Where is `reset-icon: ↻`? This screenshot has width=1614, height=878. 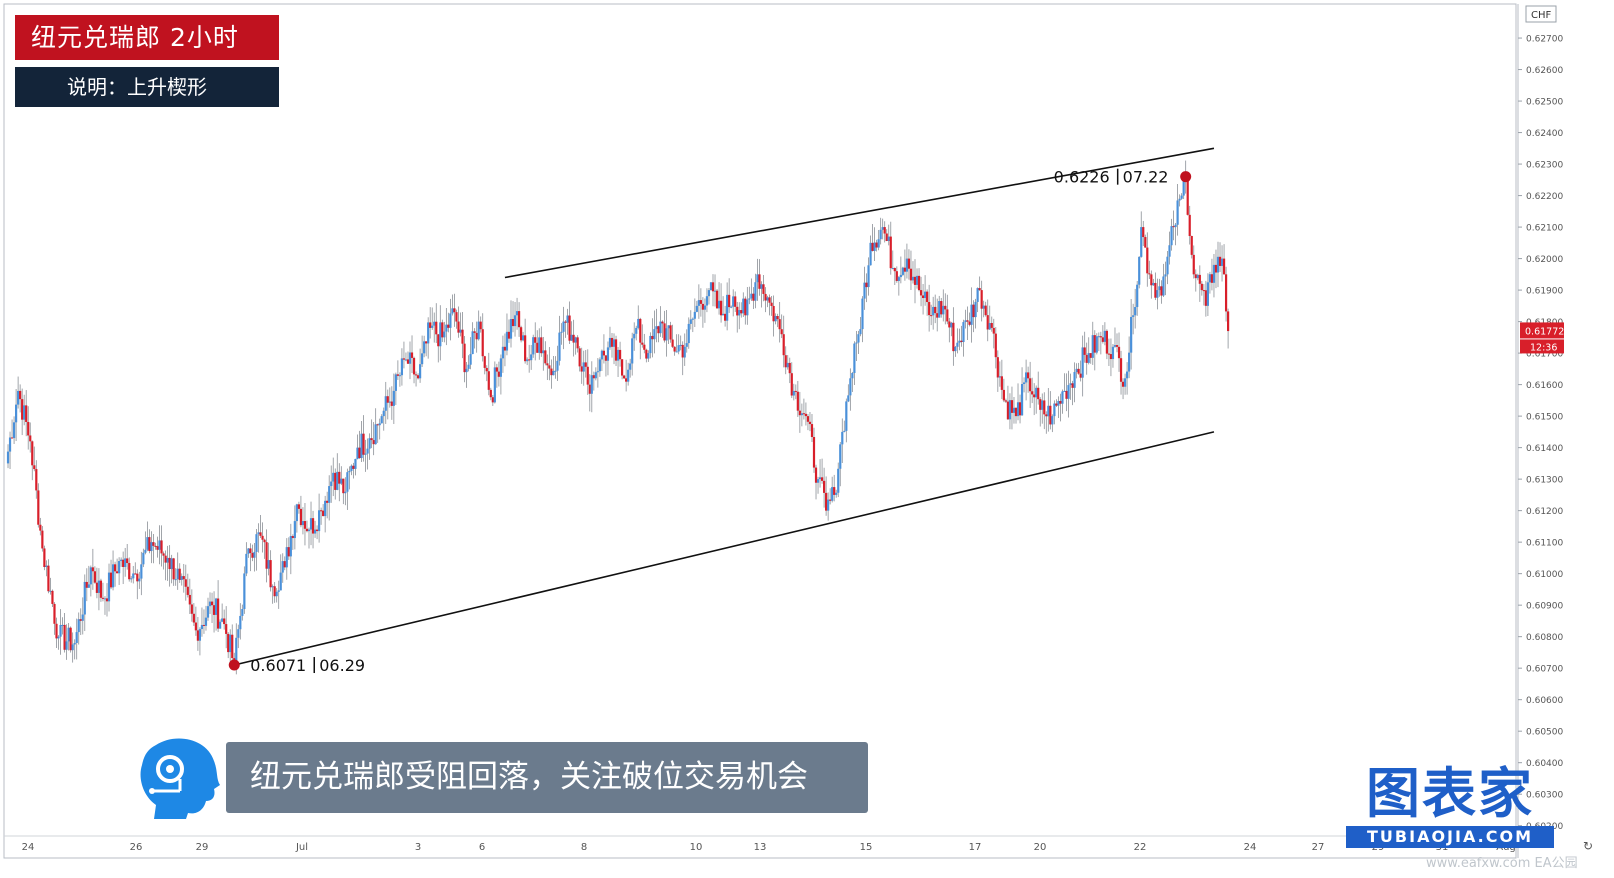
reset-icon: ↻ is located at coordinates (1588, 846).